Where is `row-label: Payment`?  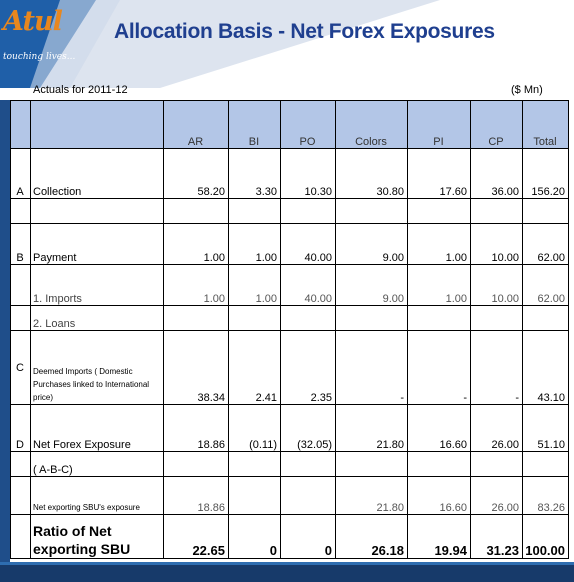
row-label: Payment is located at coordinates (97, 244).